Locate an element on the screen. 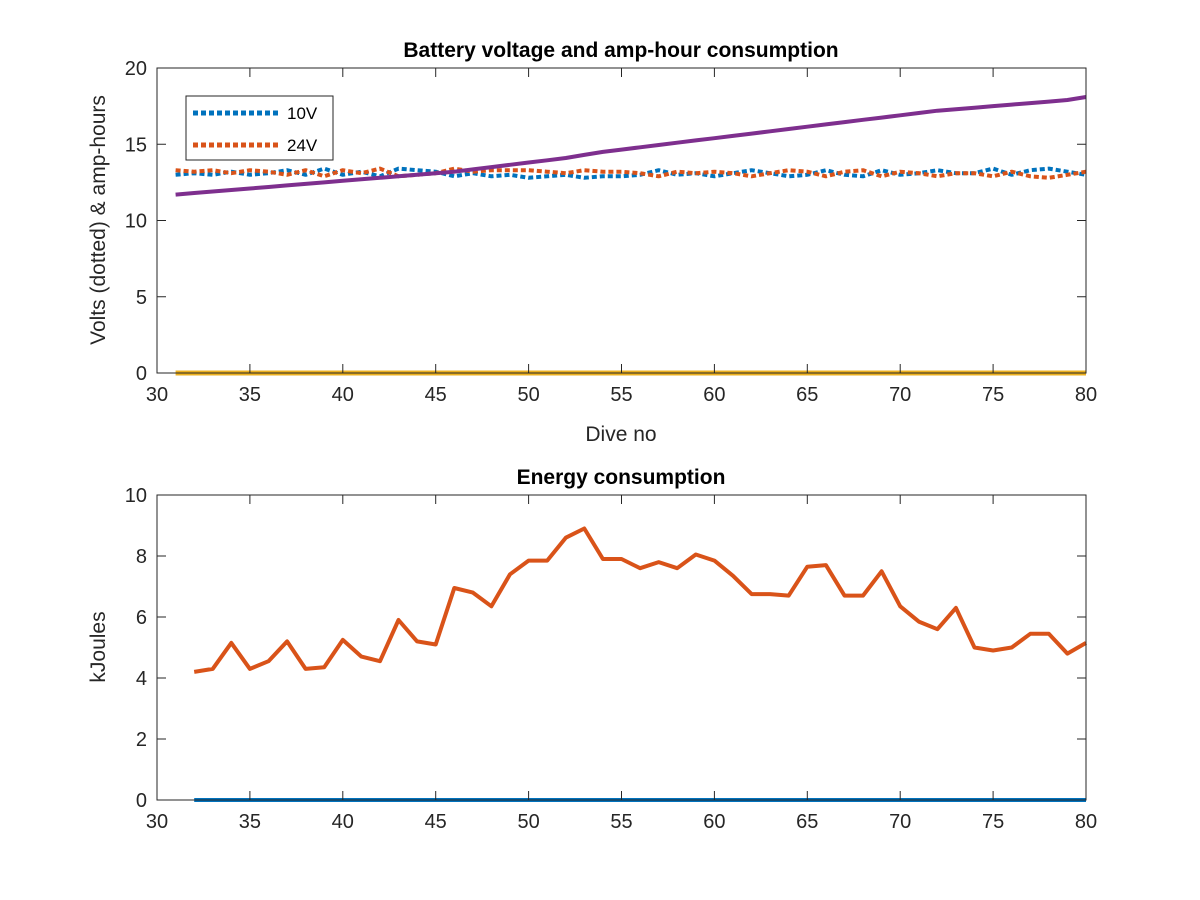  top-chart-title: Battery voltage and amp-hour consumption is located at coordinates (620, 50).